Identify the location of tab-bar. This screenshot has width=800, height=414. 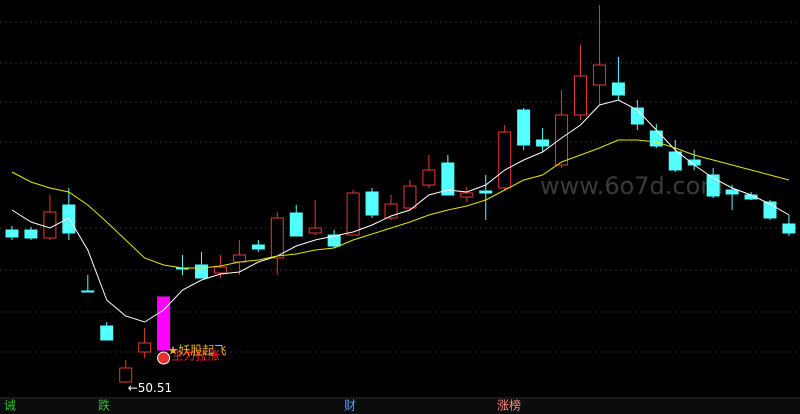
(400, 406).